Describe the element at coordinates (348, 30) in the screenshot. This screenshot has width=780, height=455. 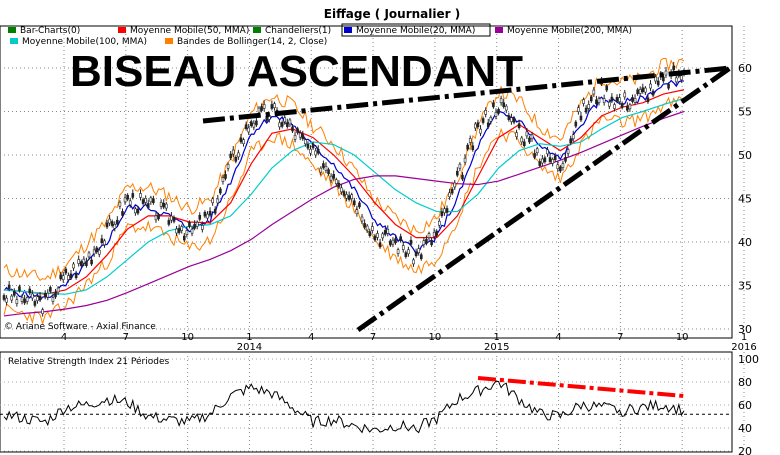
I see `legend-swatch` at that location.